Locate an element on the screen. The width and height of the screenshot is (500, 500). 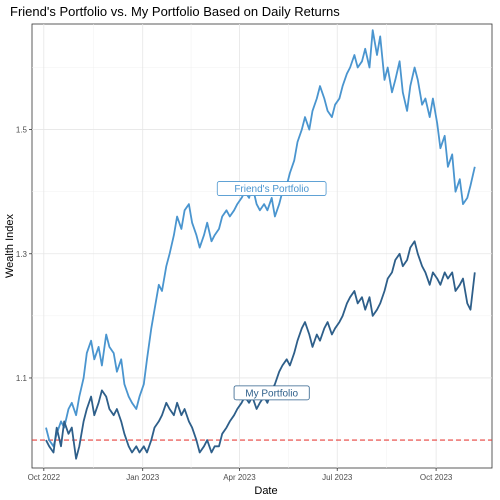
series-label-friends-portfolio: Friend's Portfolio is located at coordinates (271, 188).